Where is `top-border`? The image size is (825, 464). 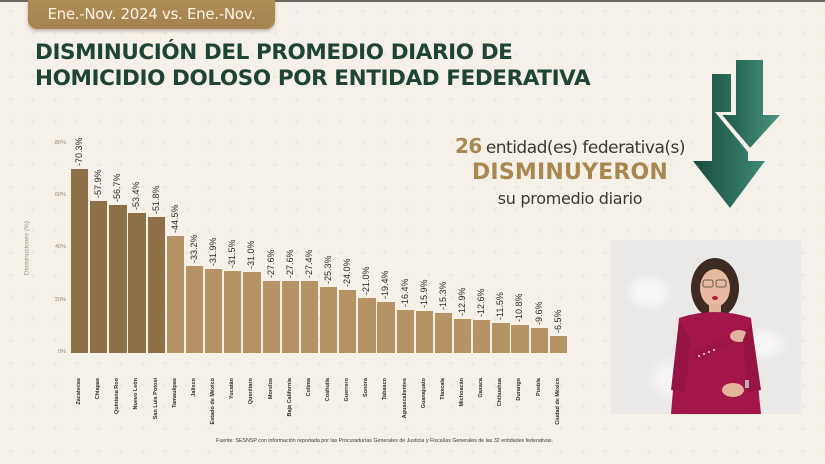 top-border is located at coordinates (412, 1).